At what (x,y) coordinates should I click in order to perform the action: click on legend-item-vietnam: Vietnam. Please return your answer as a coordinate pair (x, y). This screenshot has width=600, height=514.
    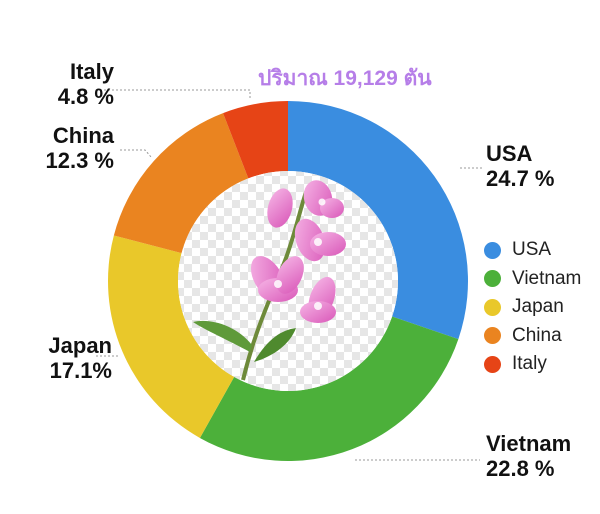
    Looking at the image, I should click on (532, 279).